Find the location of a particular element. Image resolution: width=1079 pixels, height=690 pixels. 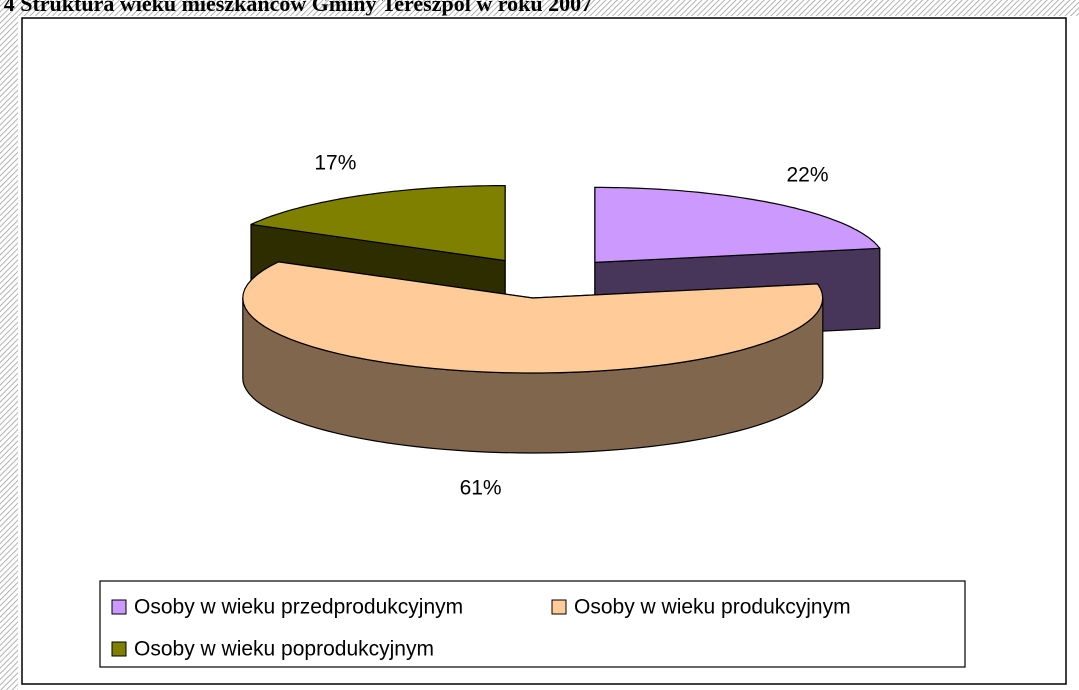

legend-label: Osoby w wieku przedprodukcyjnym is located at coordinates (298, 607).